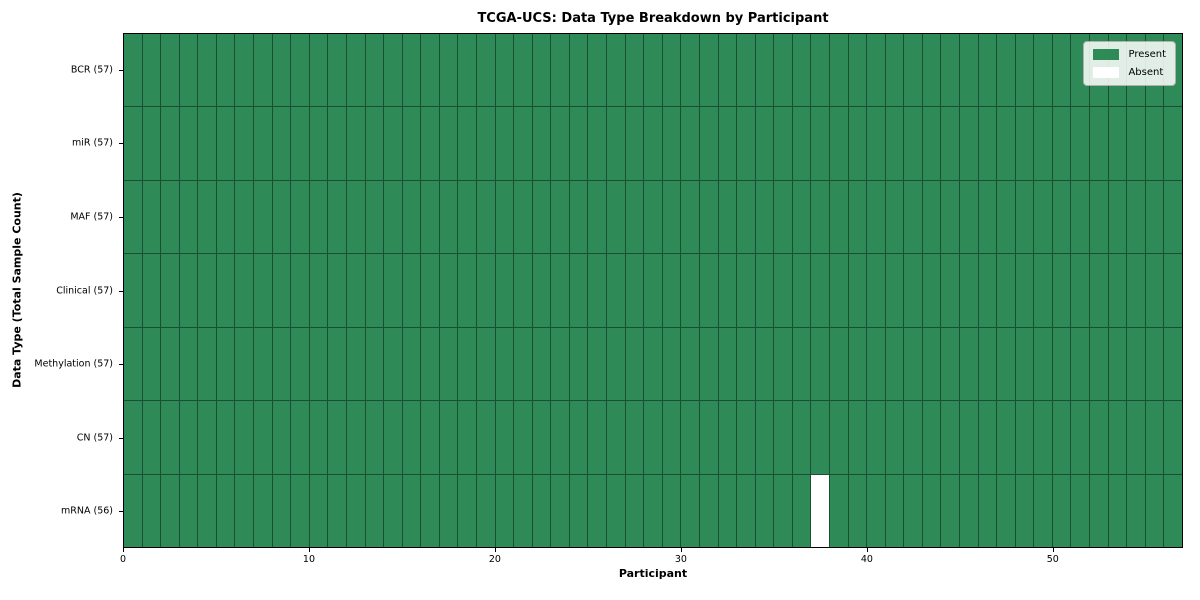  I want to click on ytick-label-mRNA: mRNA (56), so click(87, 511).